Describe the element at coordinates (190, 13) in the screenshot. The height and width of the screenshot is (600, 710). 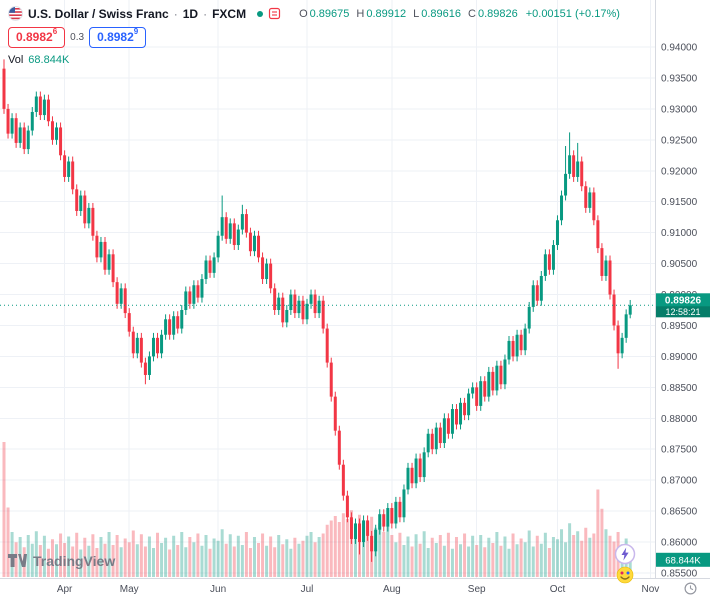
I see `interval-value: 1D` at that location.